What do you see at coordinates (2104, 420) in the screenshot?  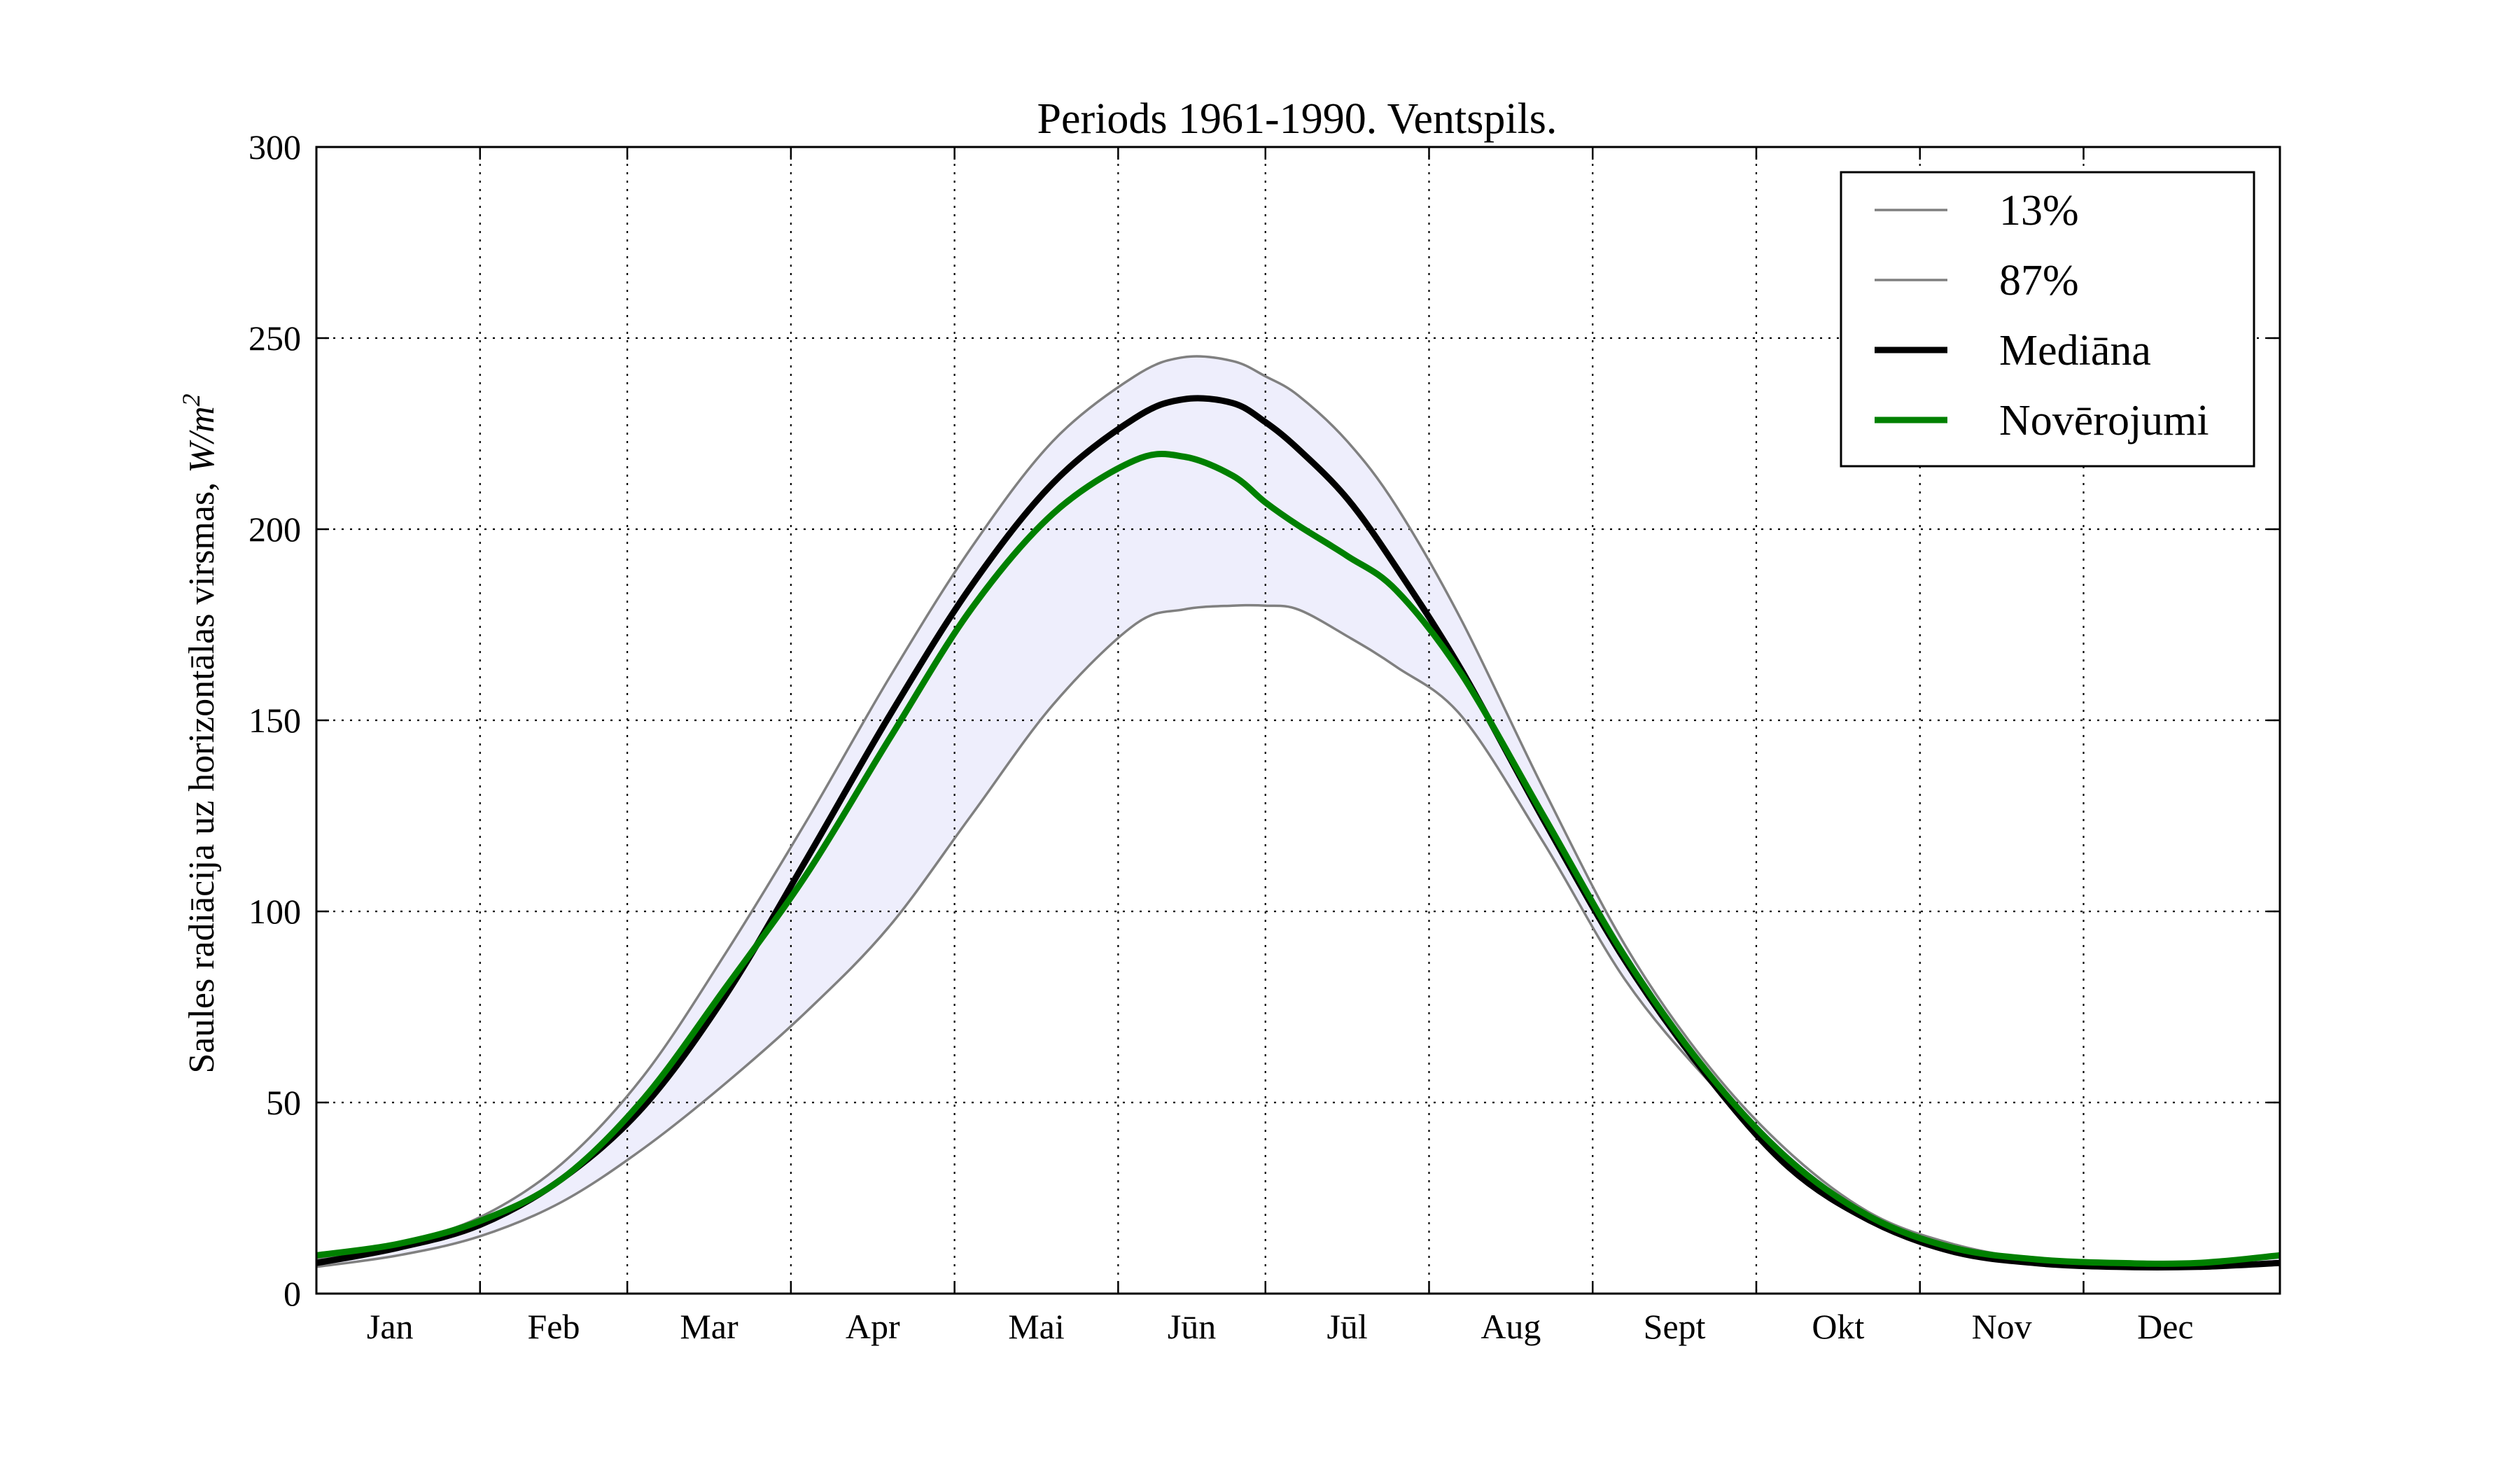 I see `legend-label-3: Novērojumi` at bounding box center [2104, 420].